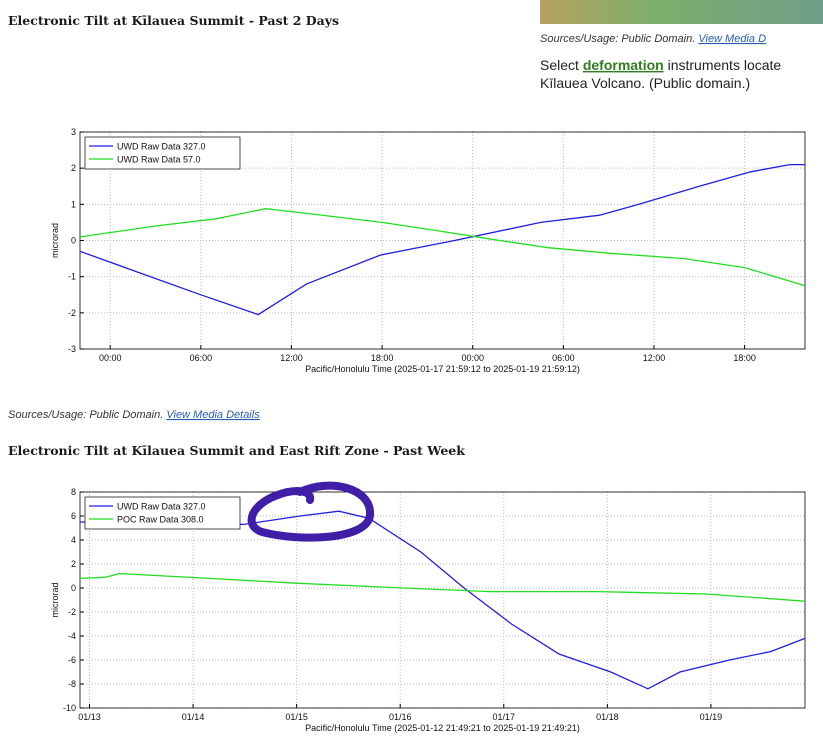 This screenshot has width=823, height=750. I want to click on y-tick-label: -3, so click(72, 349).